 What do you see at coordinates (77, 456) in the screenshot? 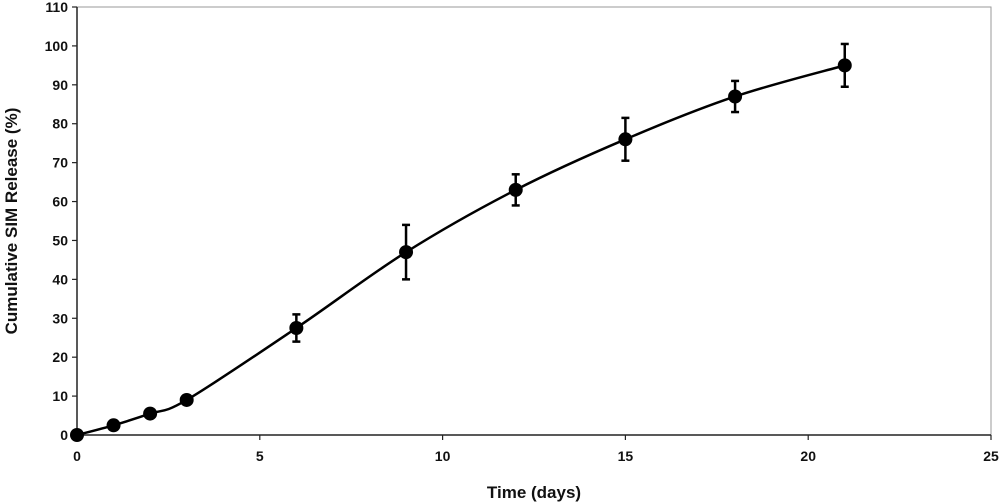
I see `x-tick-label: 0` at bounding box center [77, 456].